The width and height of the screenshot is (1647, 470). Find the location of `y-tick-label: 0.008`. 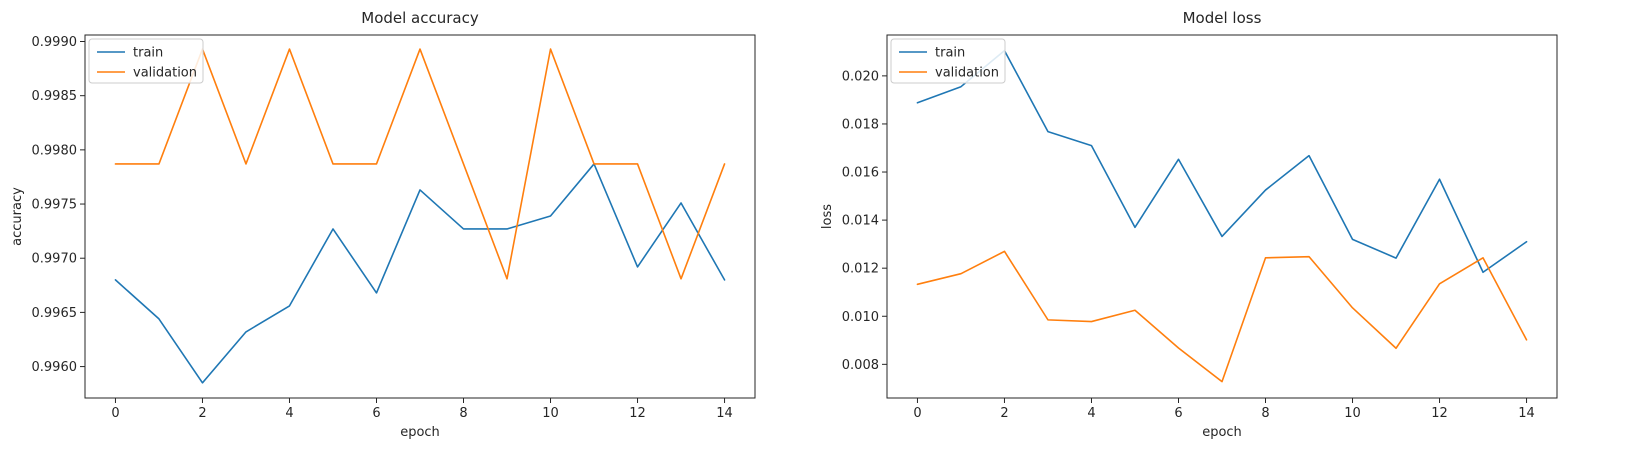

y-tick-label: 0.008 is located at coordinates (860, 365).